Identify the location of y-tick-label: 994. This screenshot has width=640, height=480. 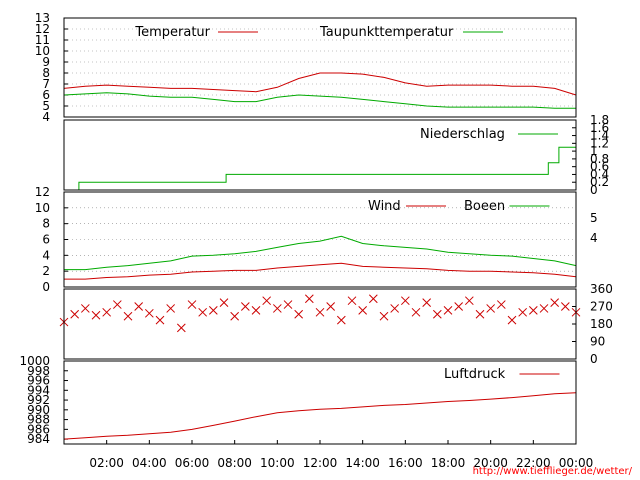
(38, 390).